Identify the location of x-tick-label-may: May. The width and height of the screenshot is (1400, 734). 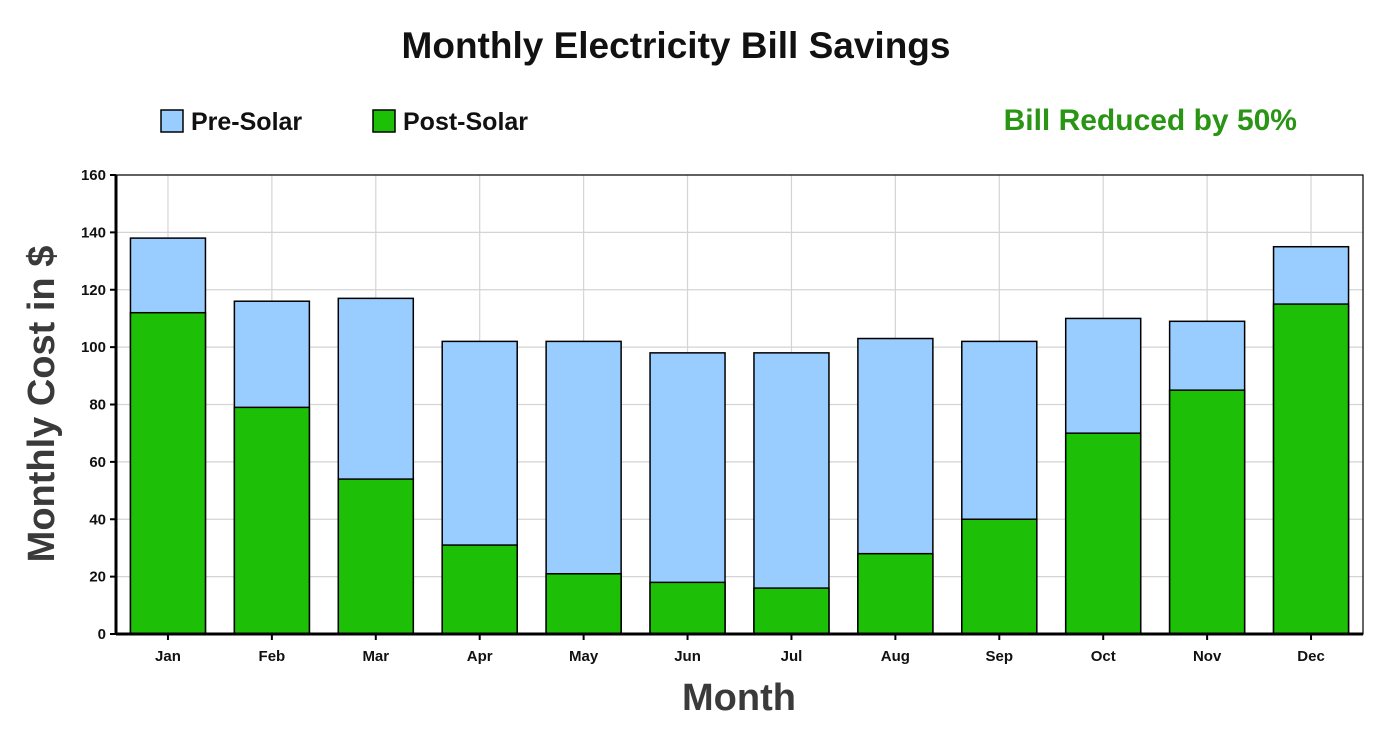
(584, 656).